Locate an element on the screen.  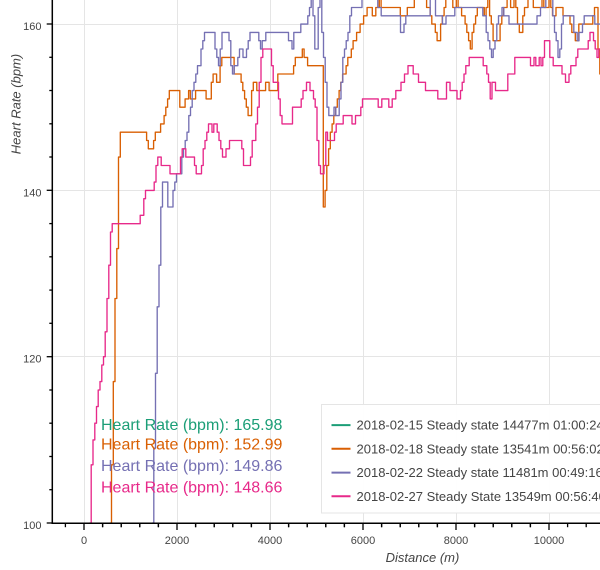
svg-text:2018-02-22 Steady state 11481m: 2018-02-22 Steady state 11481m 00:49:16 is located at coordinates (478, 472).